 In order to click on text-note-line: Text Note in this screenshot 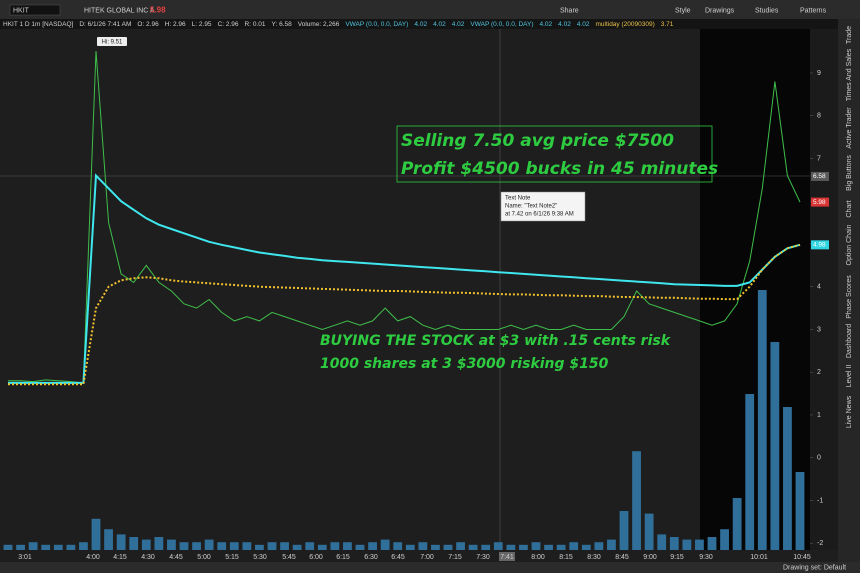, I will do `click(518, 199)`.